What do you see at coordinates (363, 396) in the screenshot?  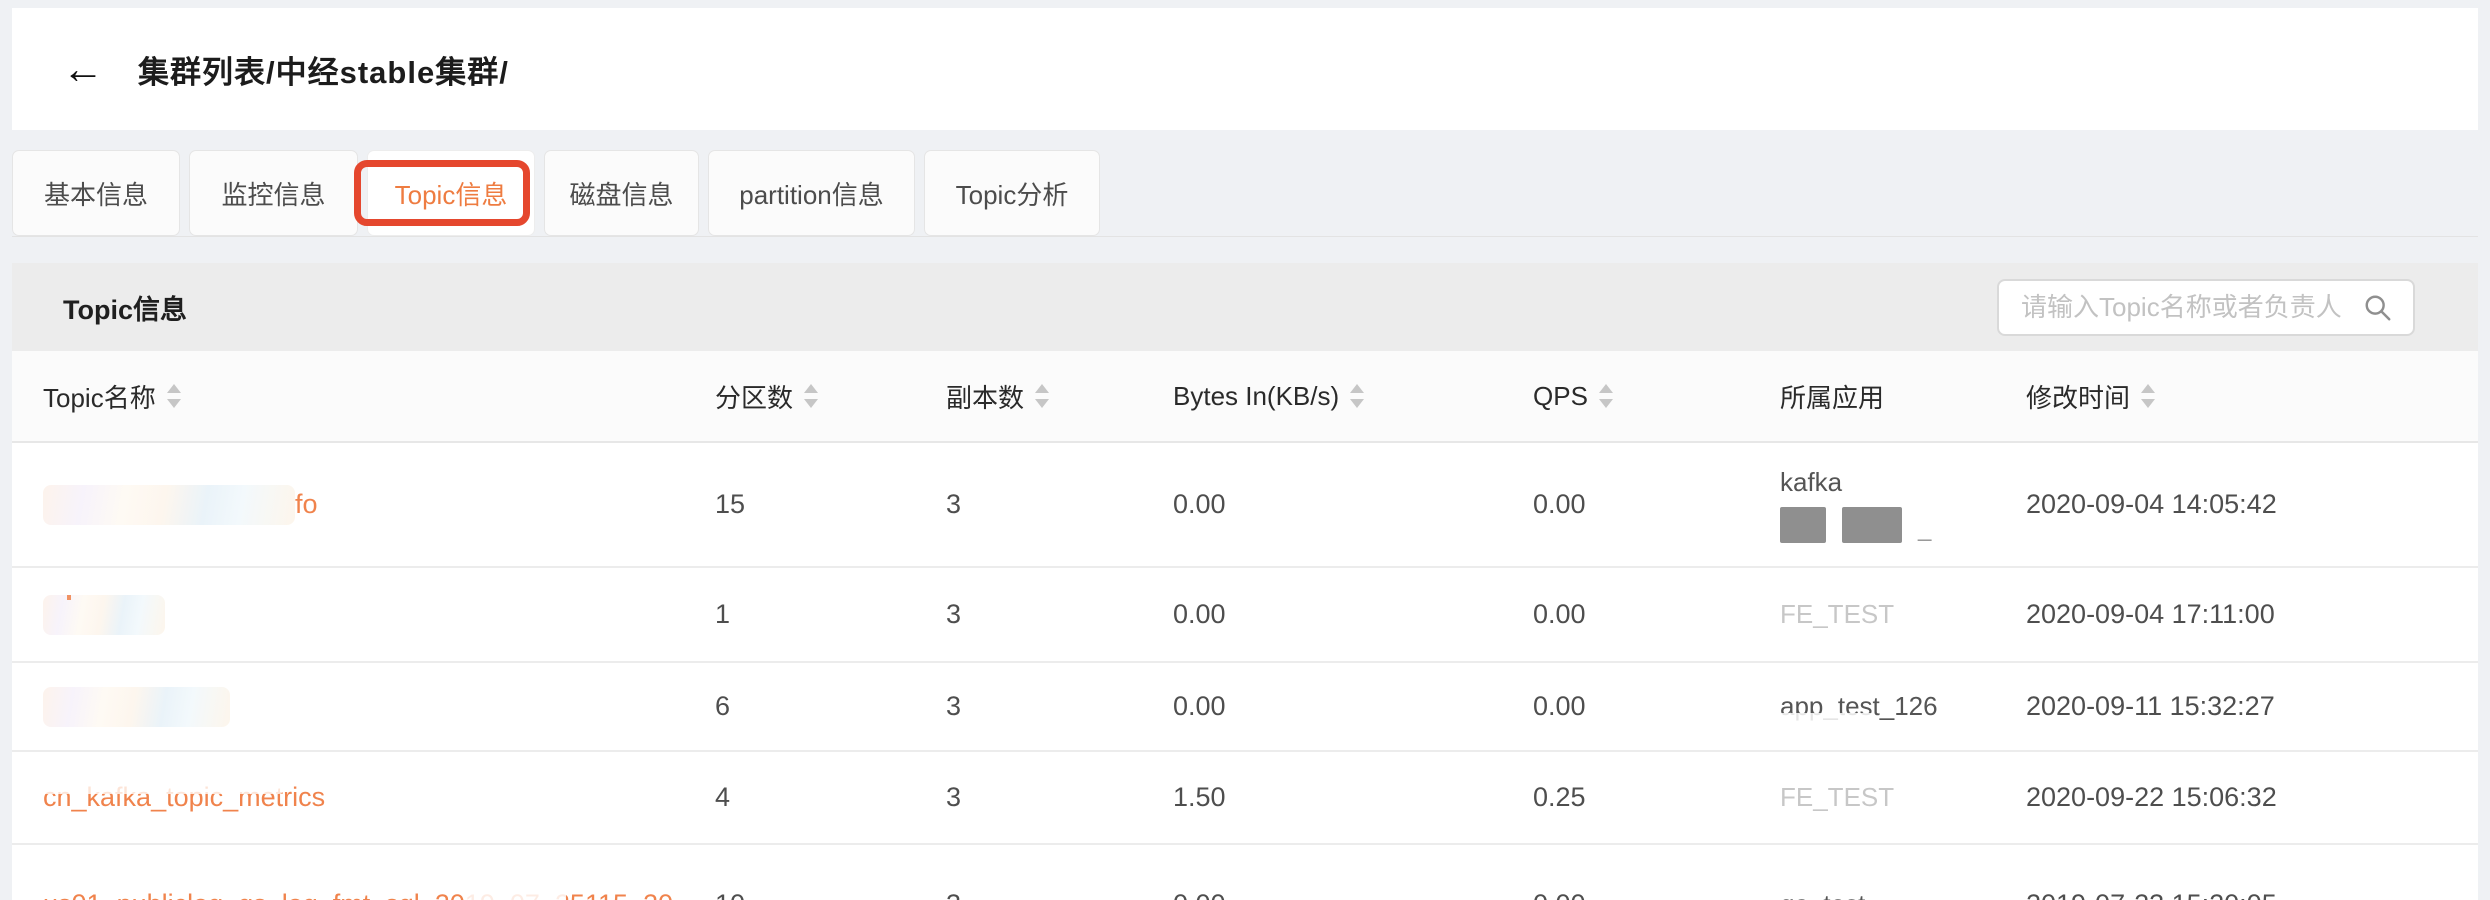 I see `col-topic-name: Topic名称` at bounding box center [363, 396].